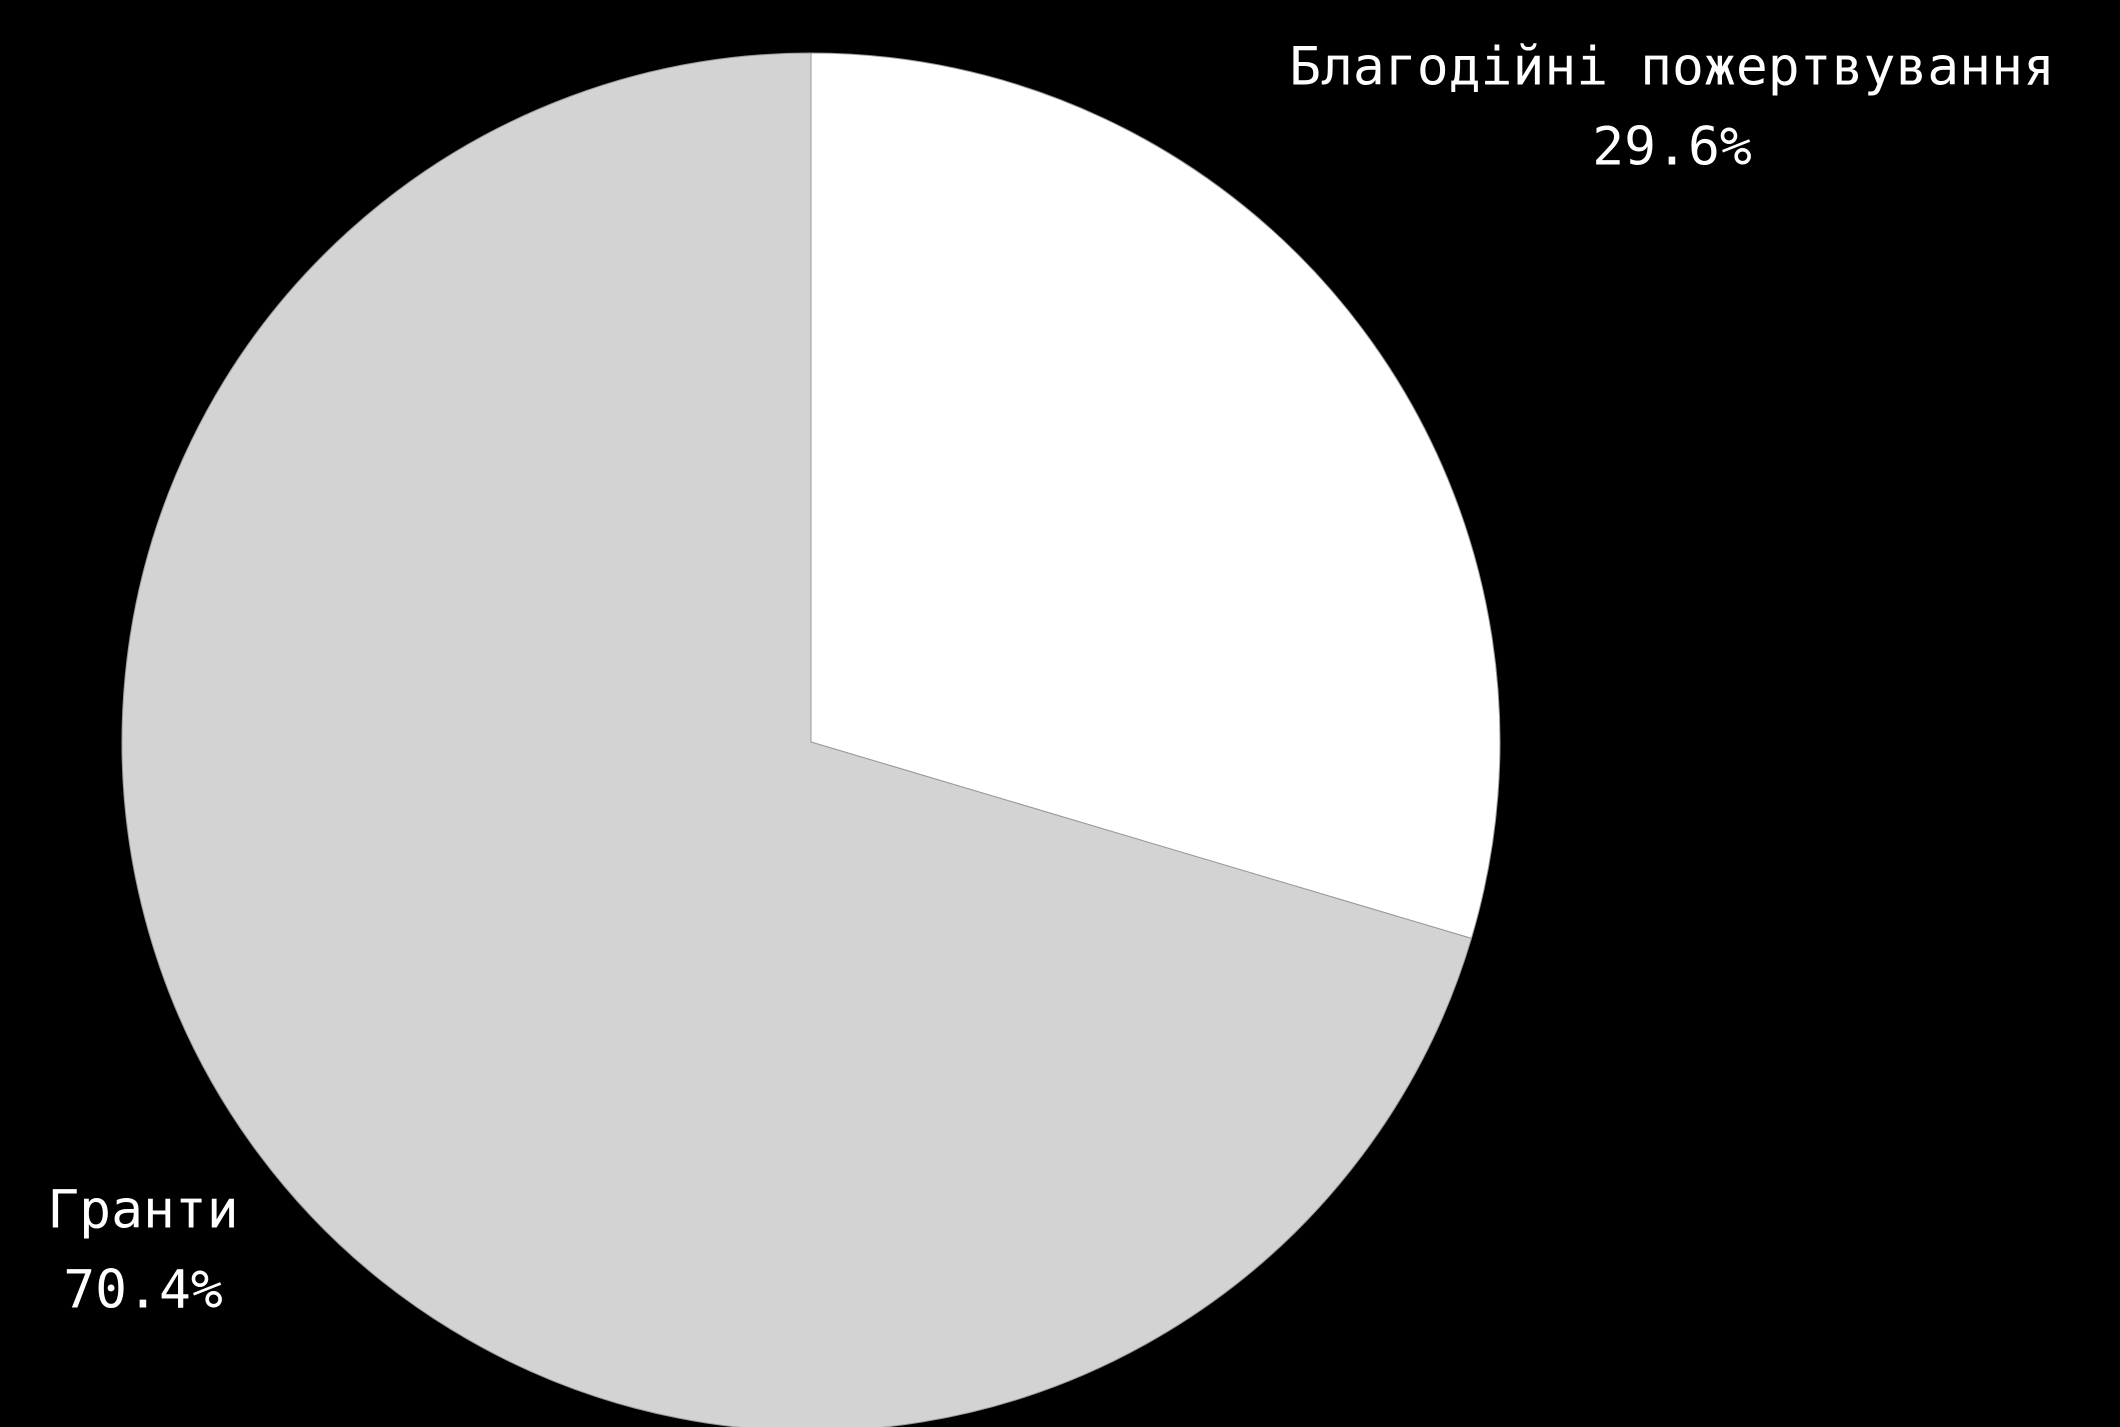 The height and width of the screenshot is (1427, 2120). I want to click on slice-percent-1: 70.4%, so click(143, 1290).